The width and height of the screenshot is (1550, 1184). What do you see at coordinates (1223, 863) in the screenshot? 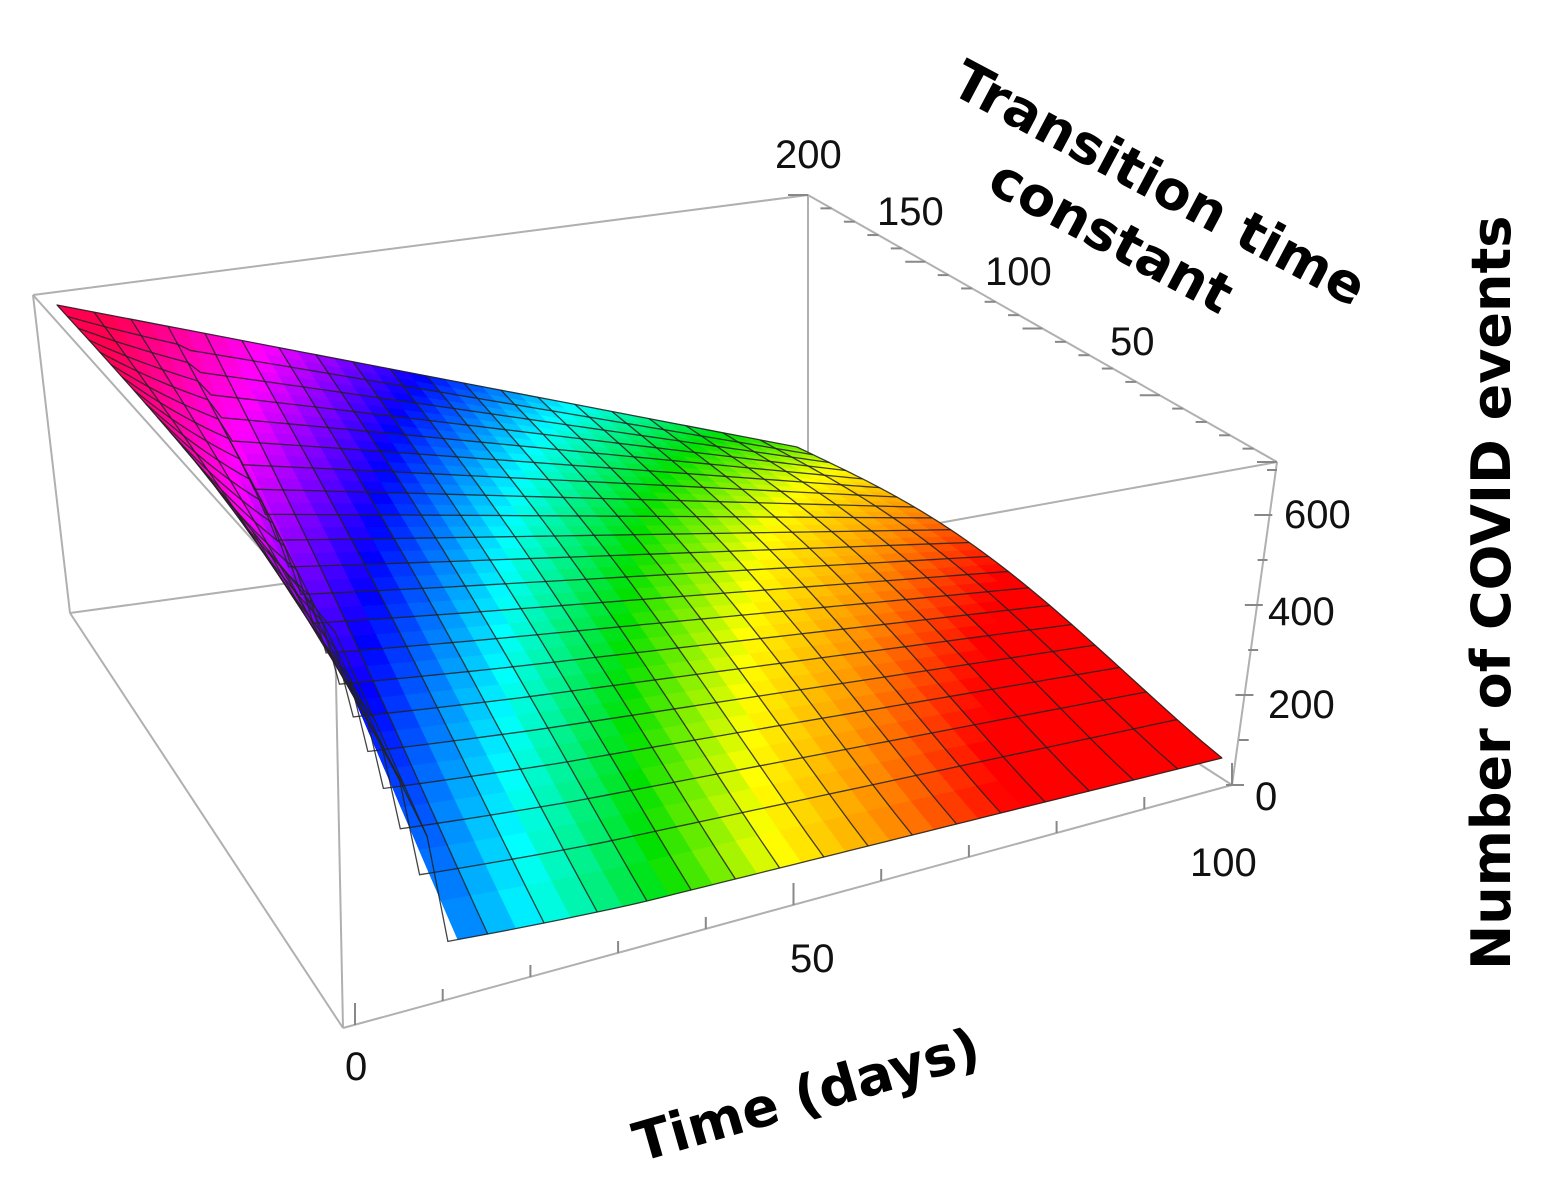
I see `x-tick-label-100: 100` at bounding box center [1223, 863].